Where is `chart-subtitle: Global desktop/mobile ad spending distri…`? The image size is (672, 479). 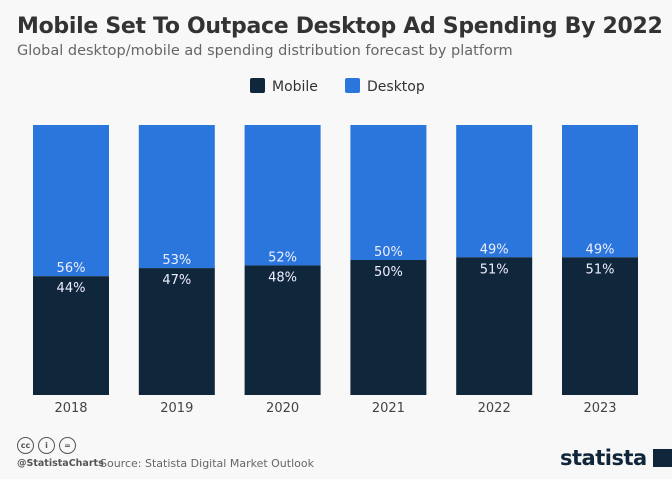
chart-subtitle: Global desktop/mobile ad spending distri… is located at coordinates (265, 51).